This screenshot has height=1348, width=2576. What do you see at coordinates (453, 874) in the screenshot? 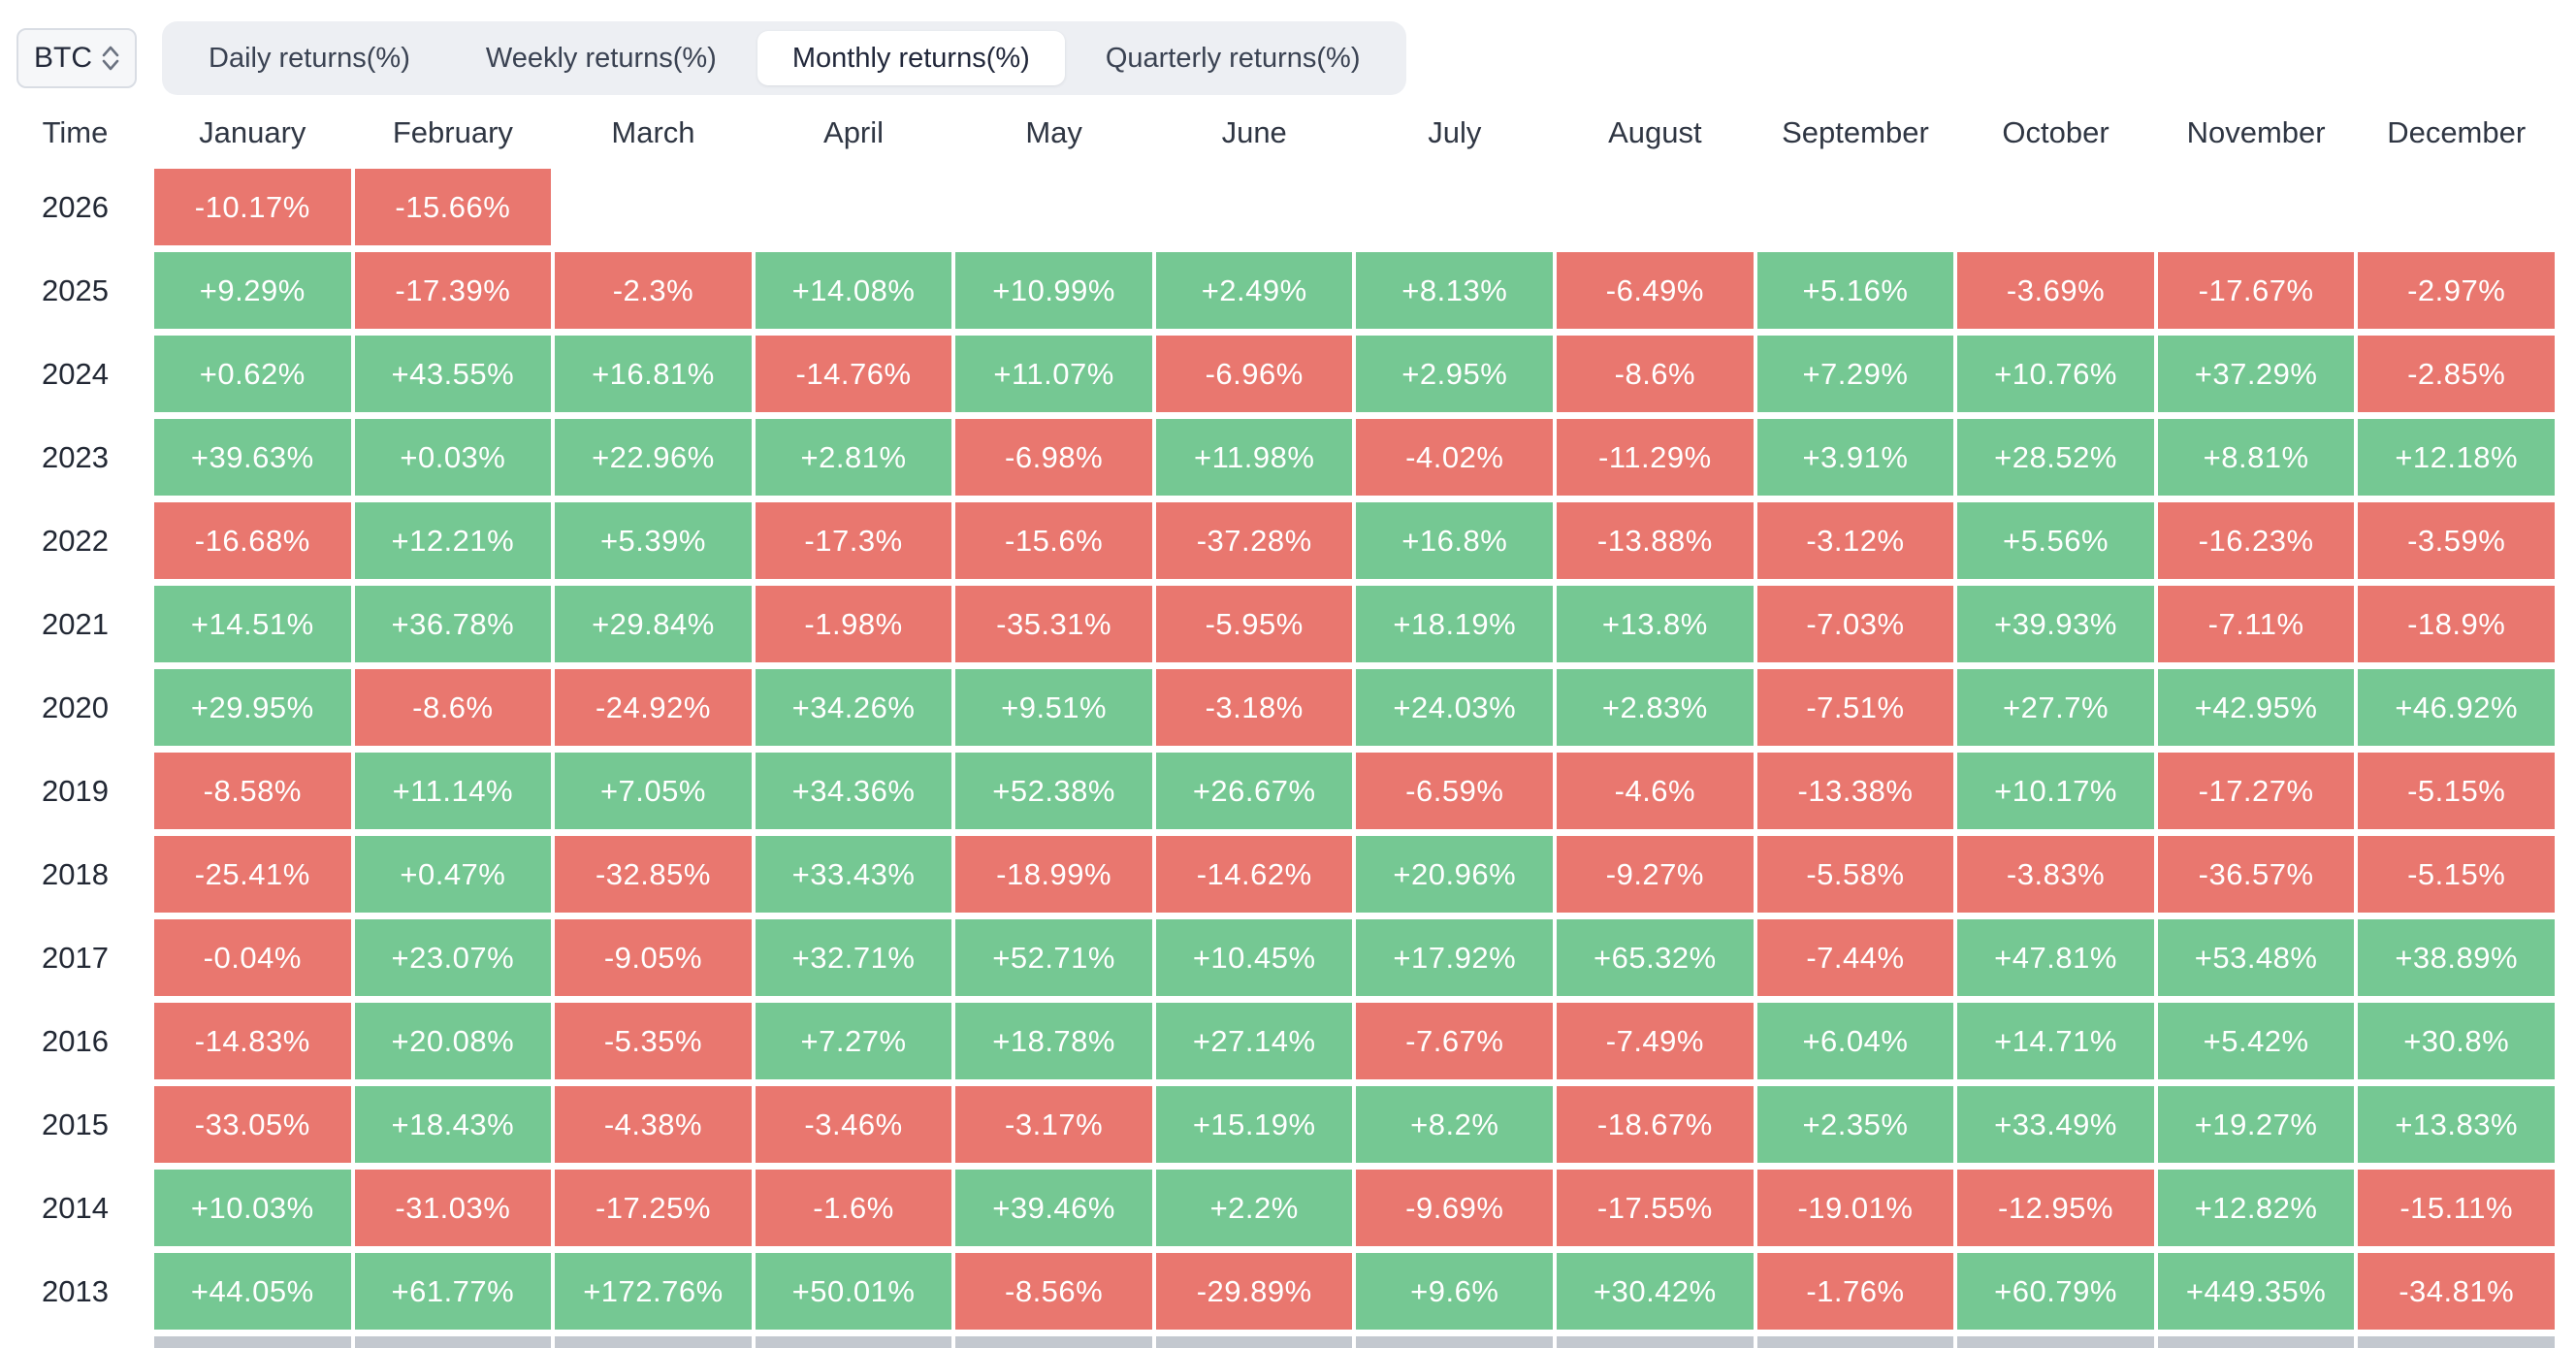
I see `return-cell: +0.47%` at bounding box center [453, 874].